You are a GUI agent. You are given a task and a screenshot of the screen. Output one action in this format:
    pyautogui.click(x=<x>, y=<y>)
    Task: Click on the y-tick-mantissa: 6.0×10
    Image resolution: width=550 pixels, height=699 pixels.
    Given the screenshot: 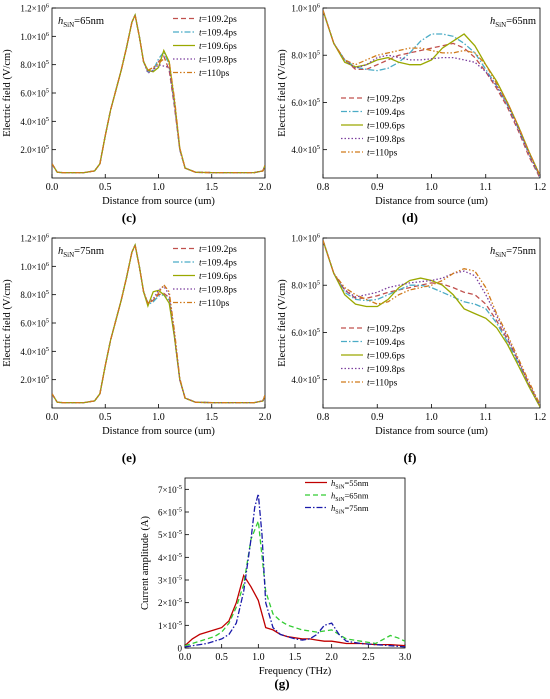 What is the action you would take?
    pyautogui.click(x=33, y=324)
    